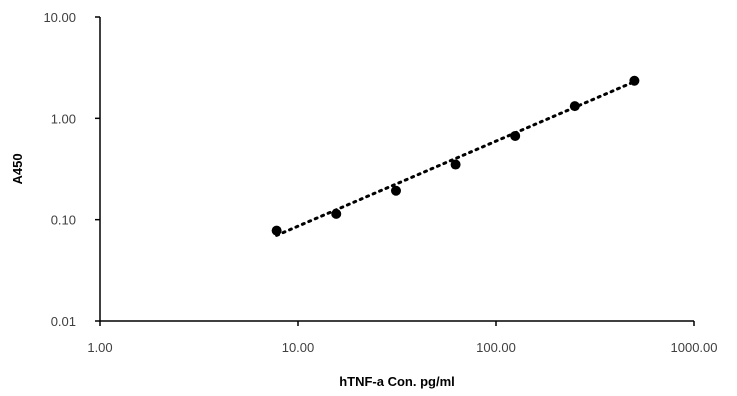  I want to click on x-tick-label: 1.00, so click(99, 347).